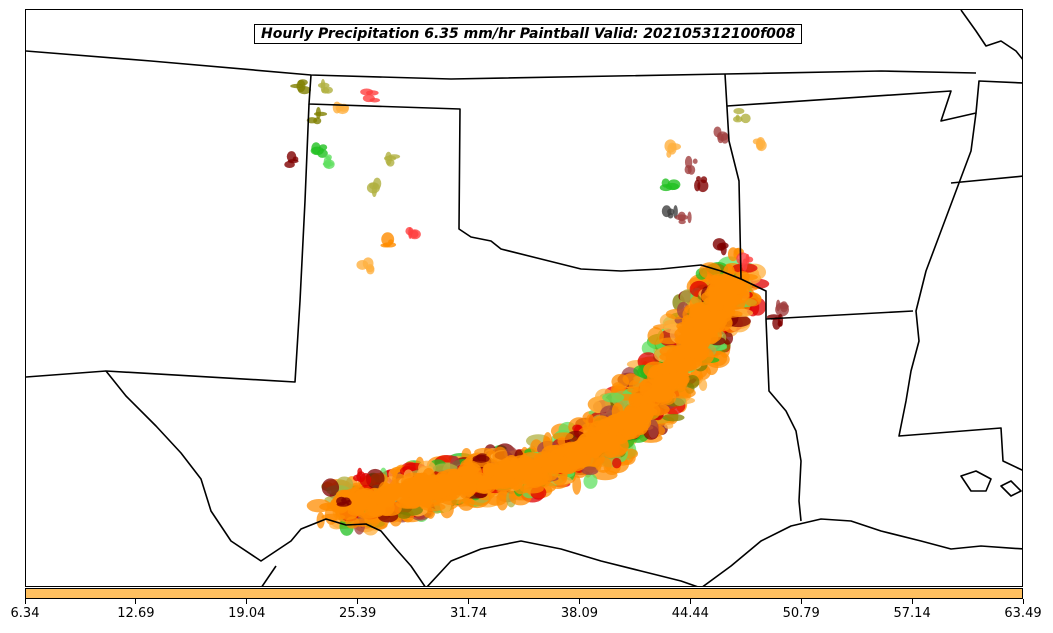 The image size is (1053, 633). What do you see at coordinates (1023, 613) in the screenshot?
I see `colorbar-tick-label: 63.49` at bounding box center [1023, 613].